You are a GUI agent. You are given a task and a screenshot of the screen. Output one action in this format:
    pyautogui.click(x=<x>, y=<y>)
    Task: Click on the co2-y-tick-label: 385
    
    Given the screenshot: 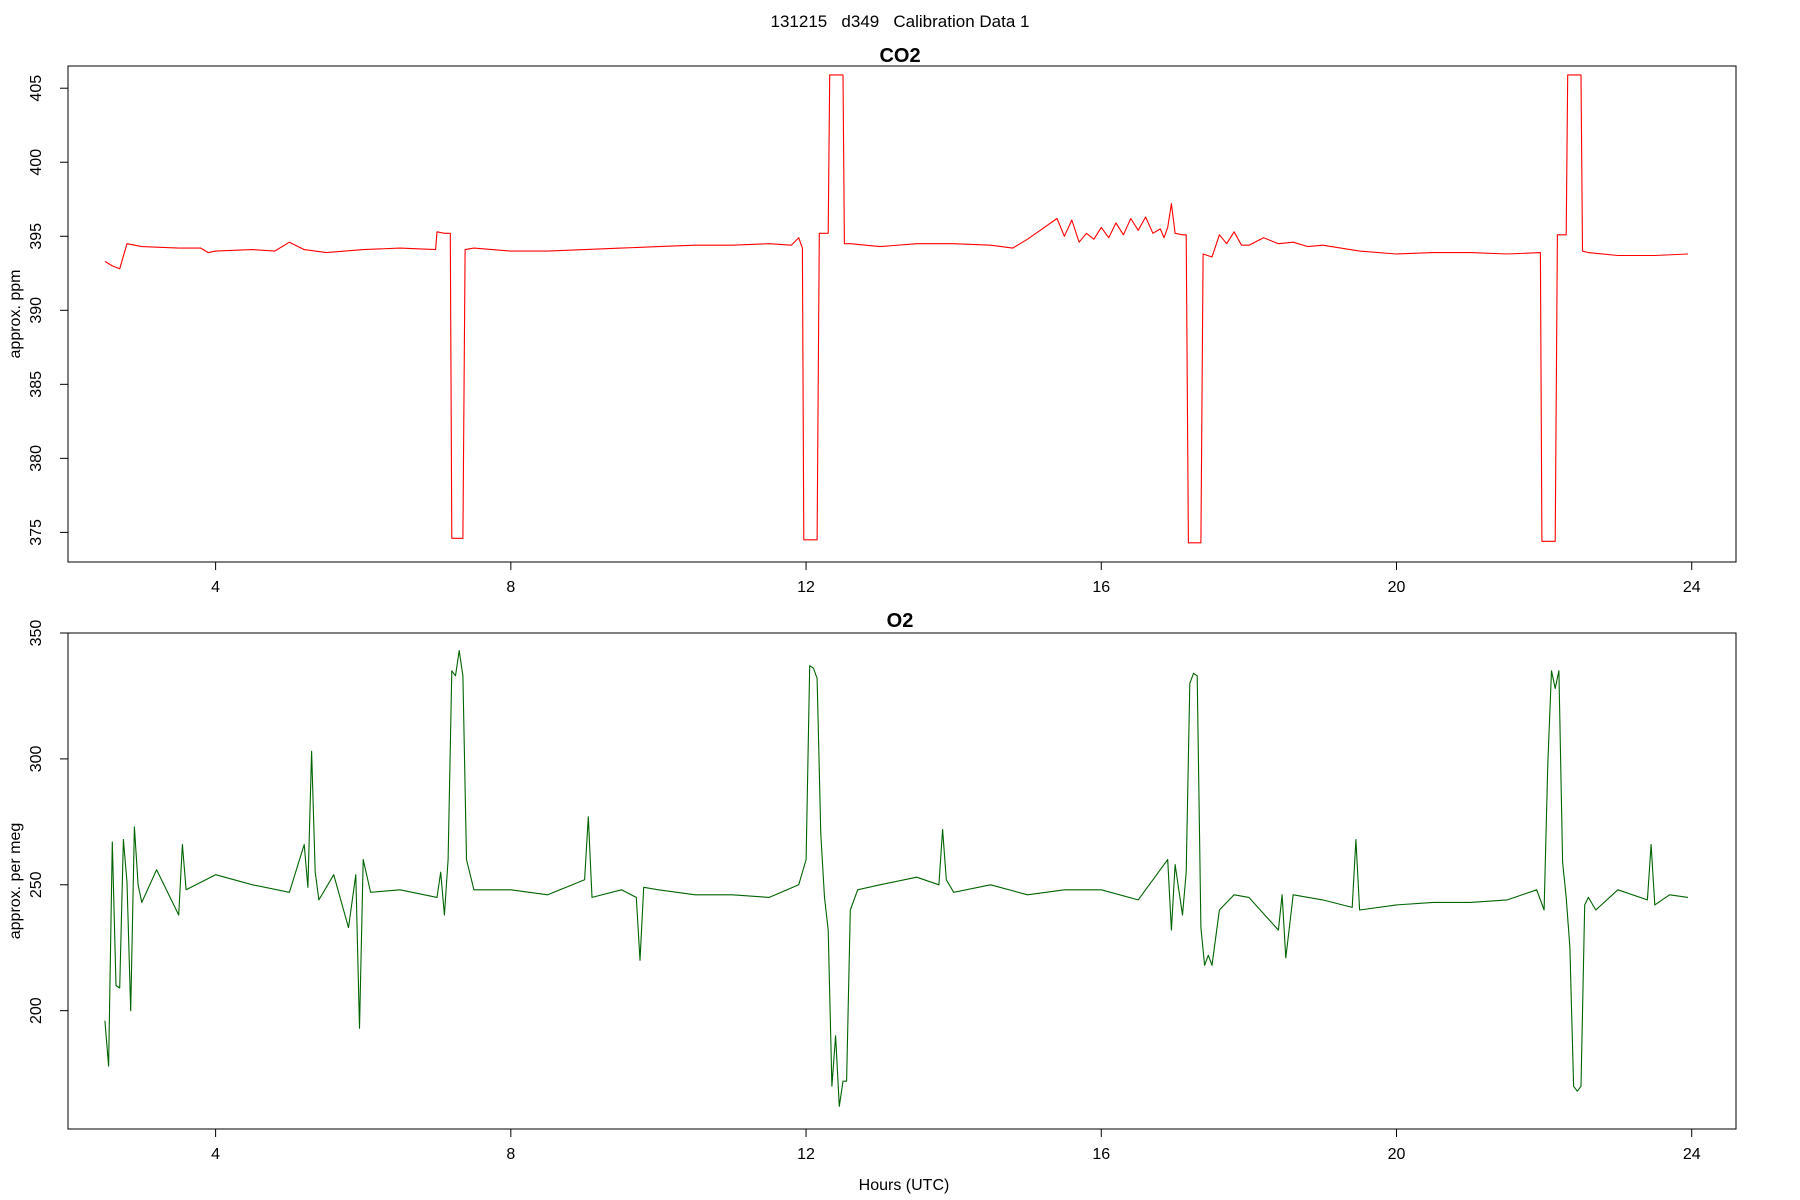 What is the action you would take?
    pyautogui.click(x=36, y=384)
    